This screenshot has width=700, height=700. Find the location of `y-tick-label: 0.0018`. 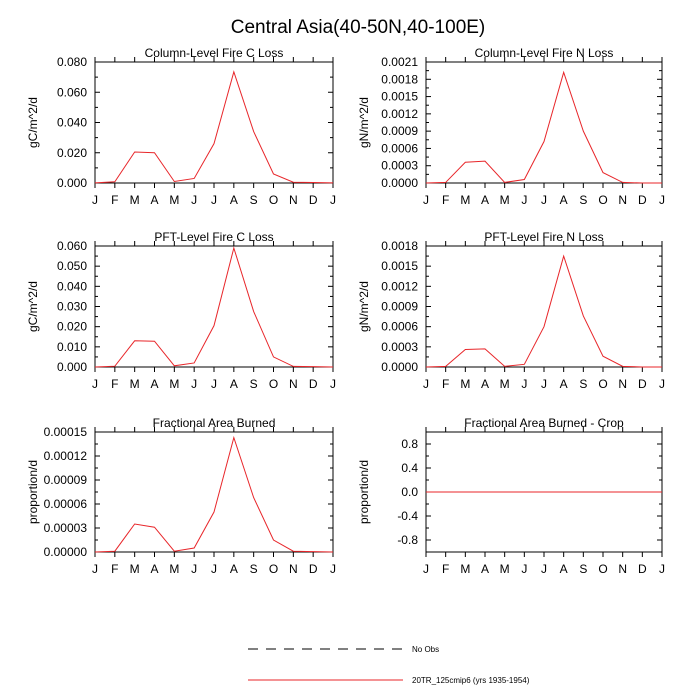

y-tick-label: 0.0018 is located at coordinates (399, 246).